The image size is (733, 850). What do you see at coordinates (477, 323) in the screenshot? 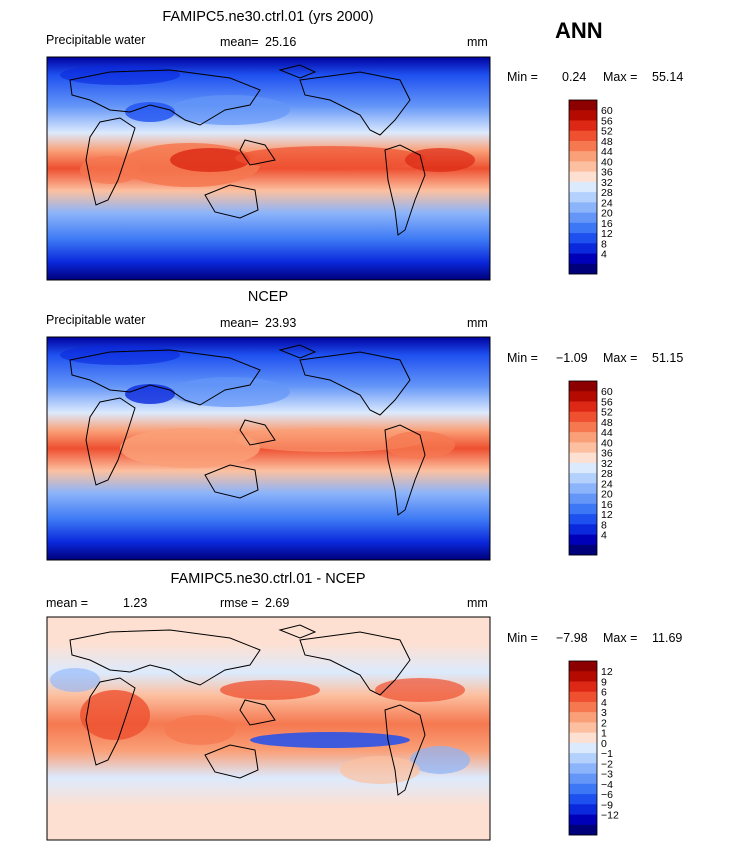
I see `panel-obs-units: mm` at bounding box center [477, 323].